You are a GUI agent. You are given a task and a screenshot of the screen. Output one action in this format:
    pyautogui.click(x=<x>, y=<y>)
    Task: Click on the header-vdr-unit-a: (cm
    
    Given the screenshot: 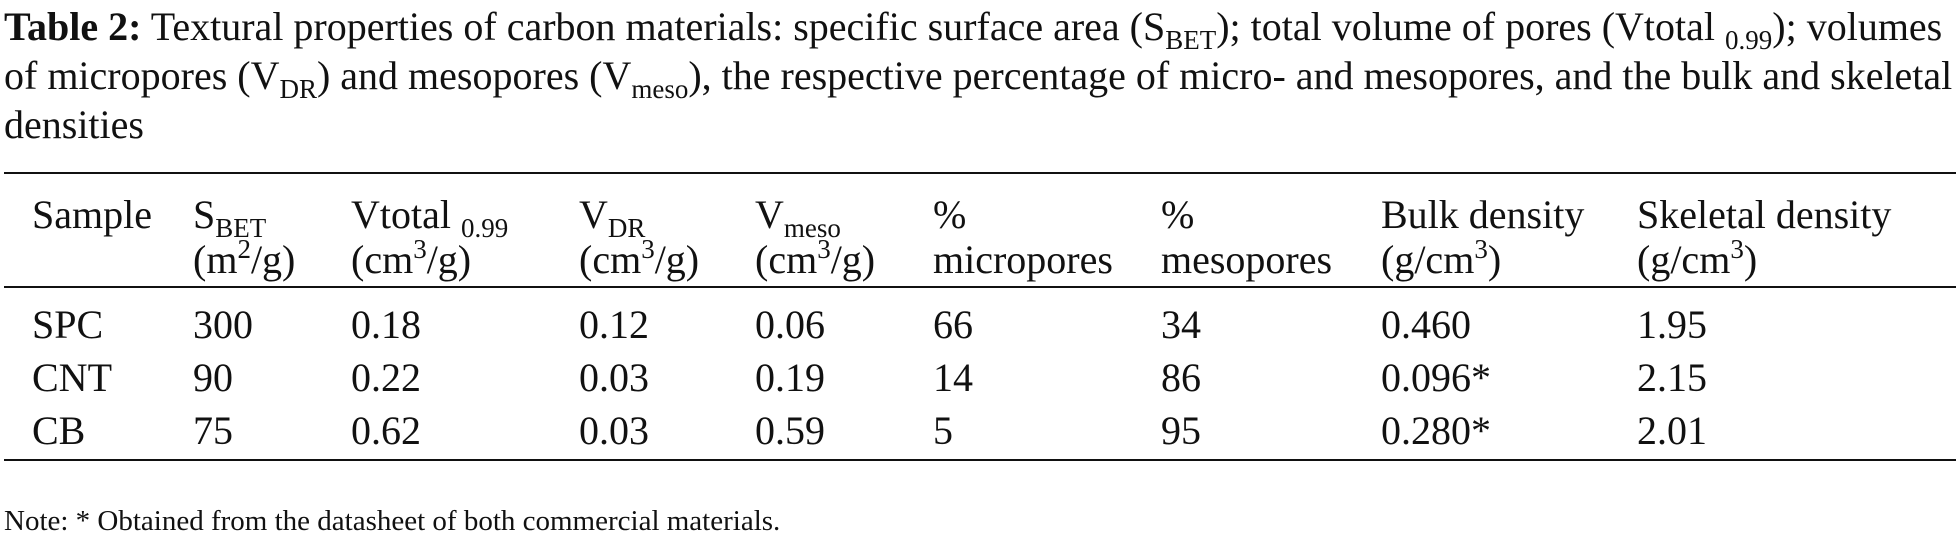 What is the action you would take?
    pyautogui.click(x=610, y=259)
    